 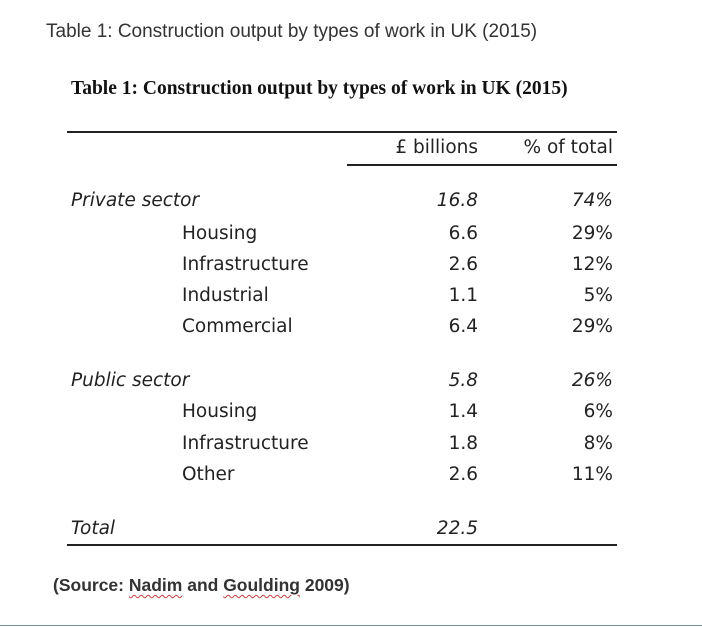 I want to click on source-close: 2009), so click(x=324, y=585).